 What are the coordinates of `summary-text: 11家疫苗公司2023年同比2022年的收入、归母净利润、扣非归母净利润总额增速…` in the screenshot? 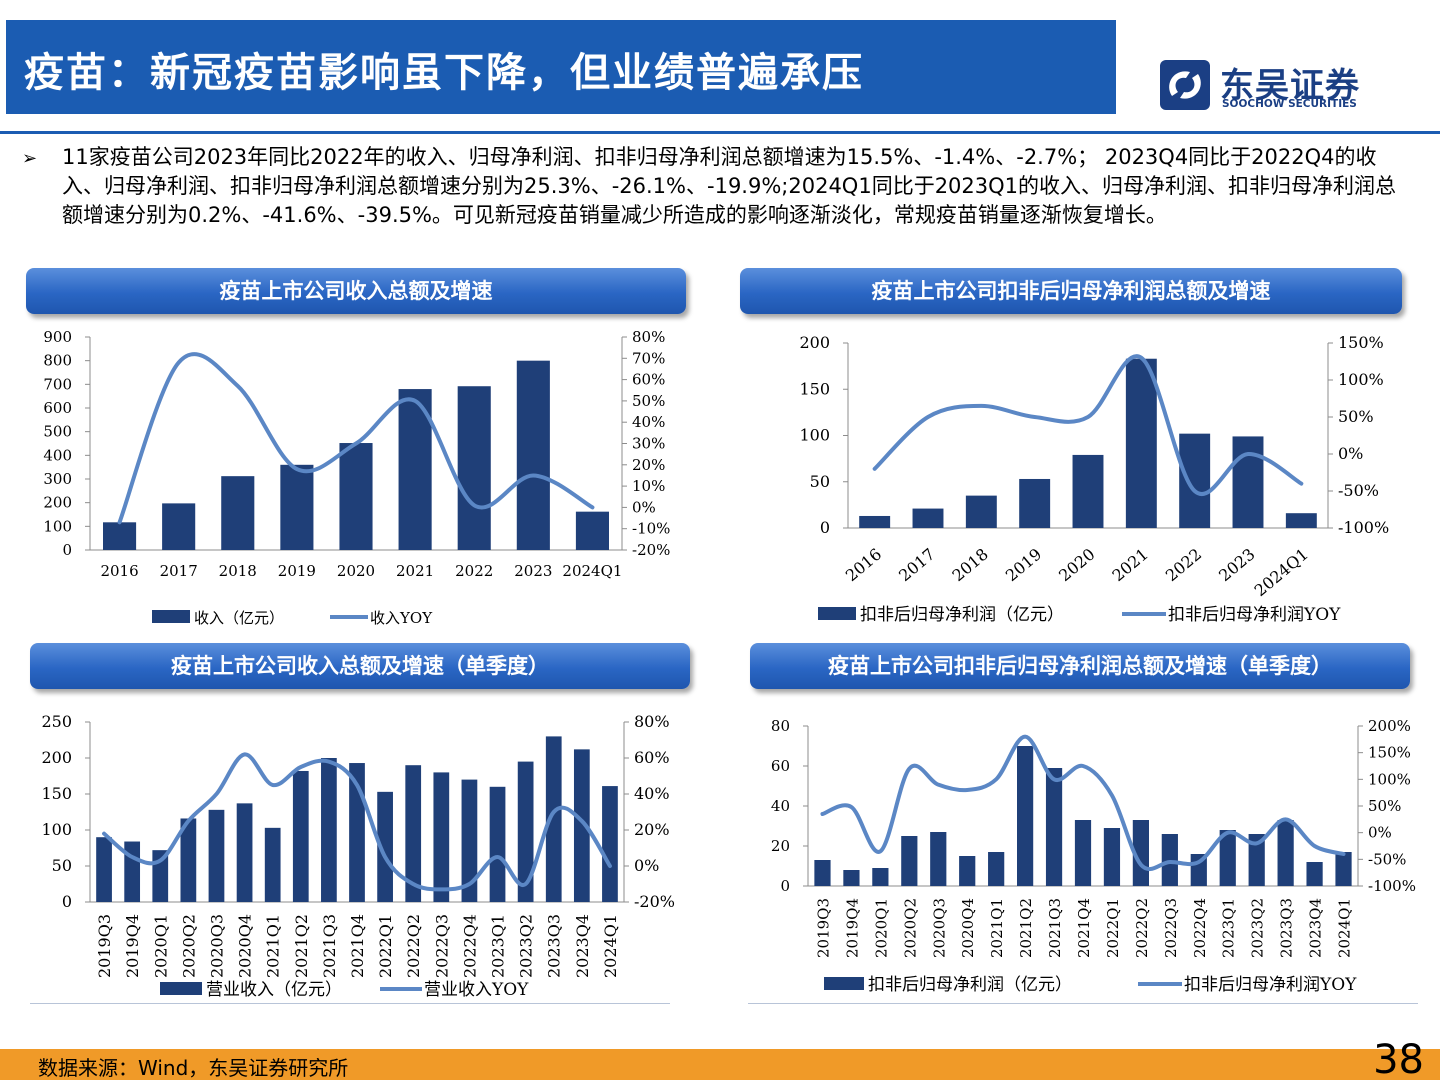 It's located at (737, 186).